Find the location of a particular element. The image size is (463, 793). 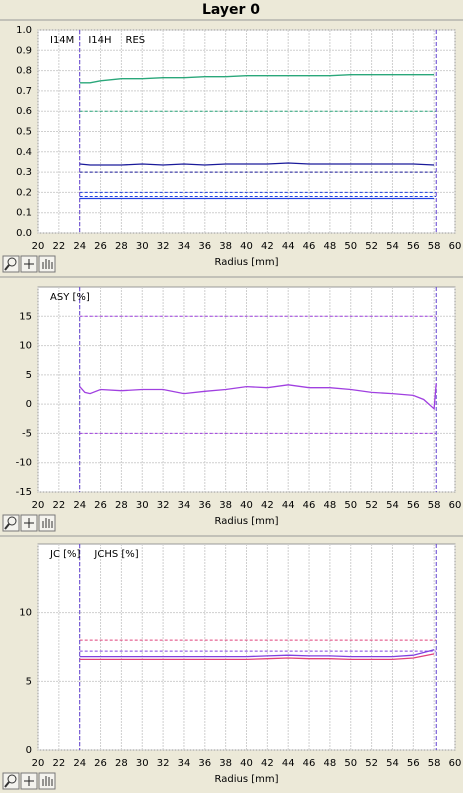

window-title: Layer 0 is located at coordinates (231, 10).